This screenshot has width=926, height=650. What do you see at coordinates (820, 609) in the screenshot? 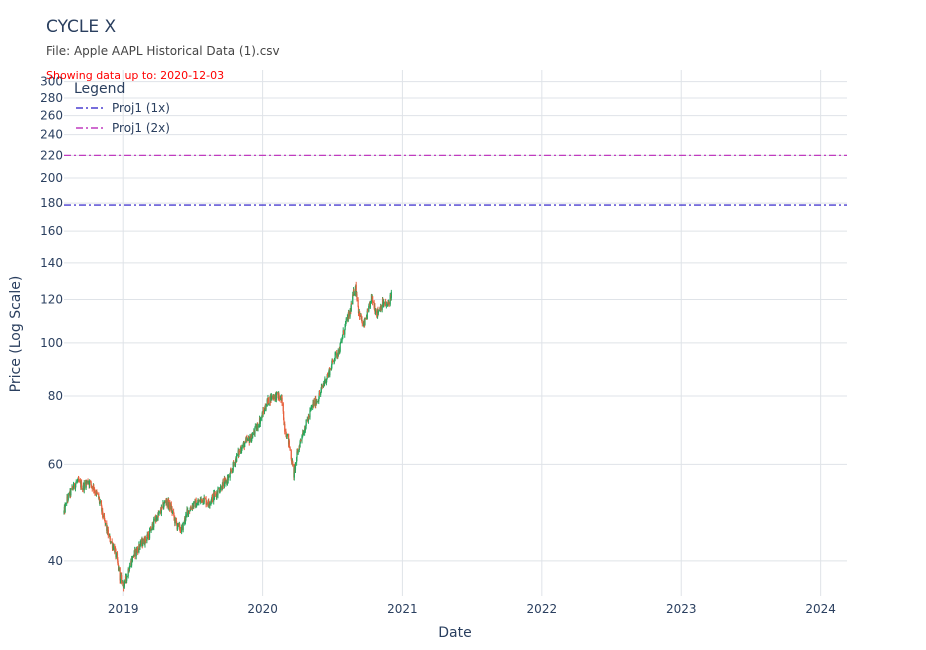
I see `x-tick-label: 2024` at bounding box center [820, 609].